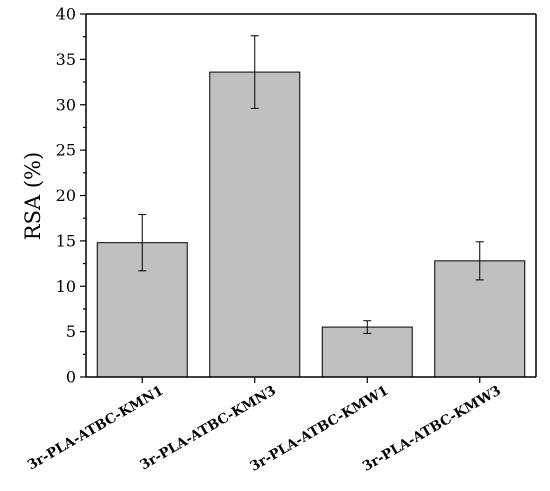 This screenshot has width=550, height=491. Describe the element at coordinates (66, 240) in the screenshot. I see `y-tick-label: 15` at that location.